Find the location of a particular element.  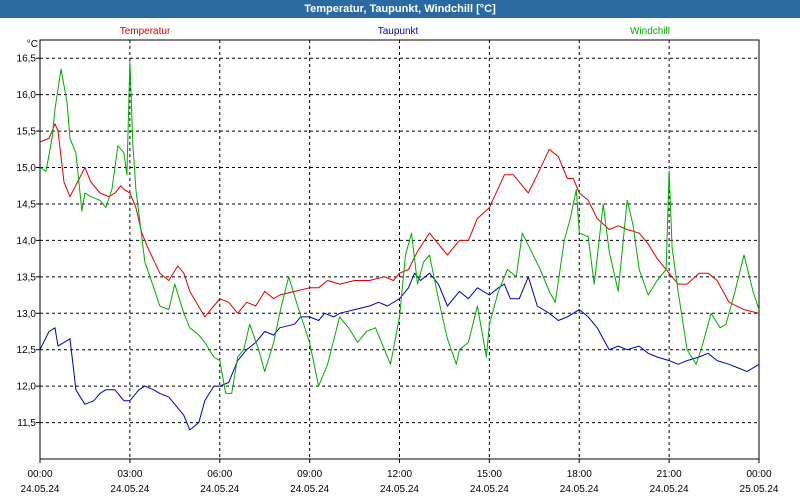

y-tick-label: 14,5 is located at coordinates (27, 204).